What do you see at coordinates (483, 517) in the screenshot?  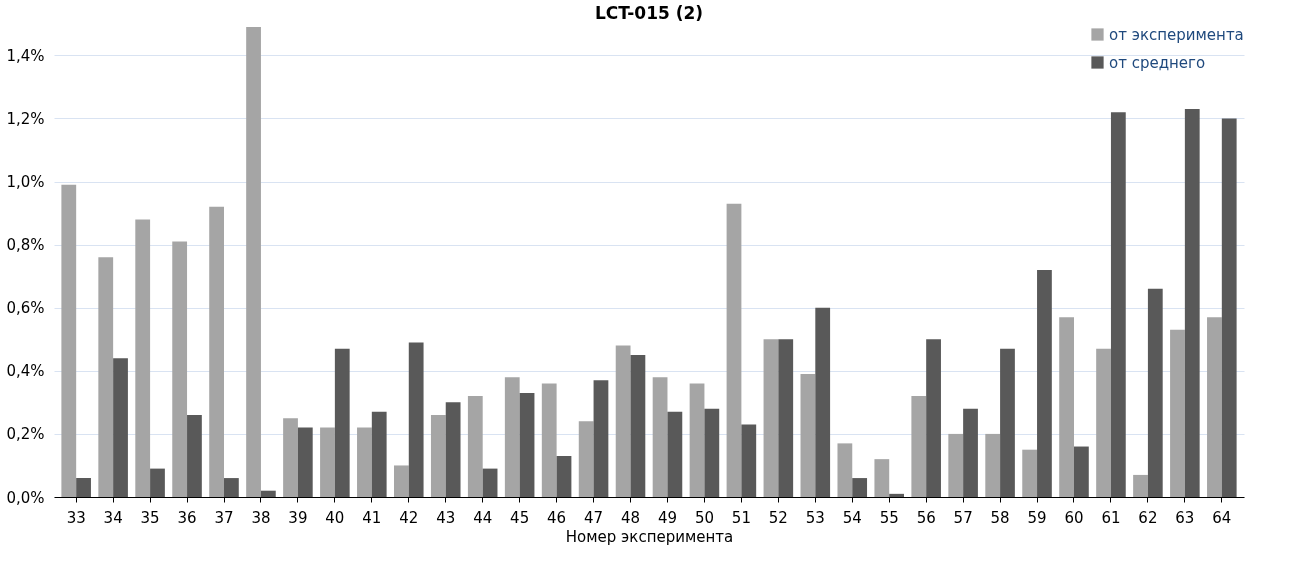 I see `x-tick-label: 44` at bounding box center [483, 517].